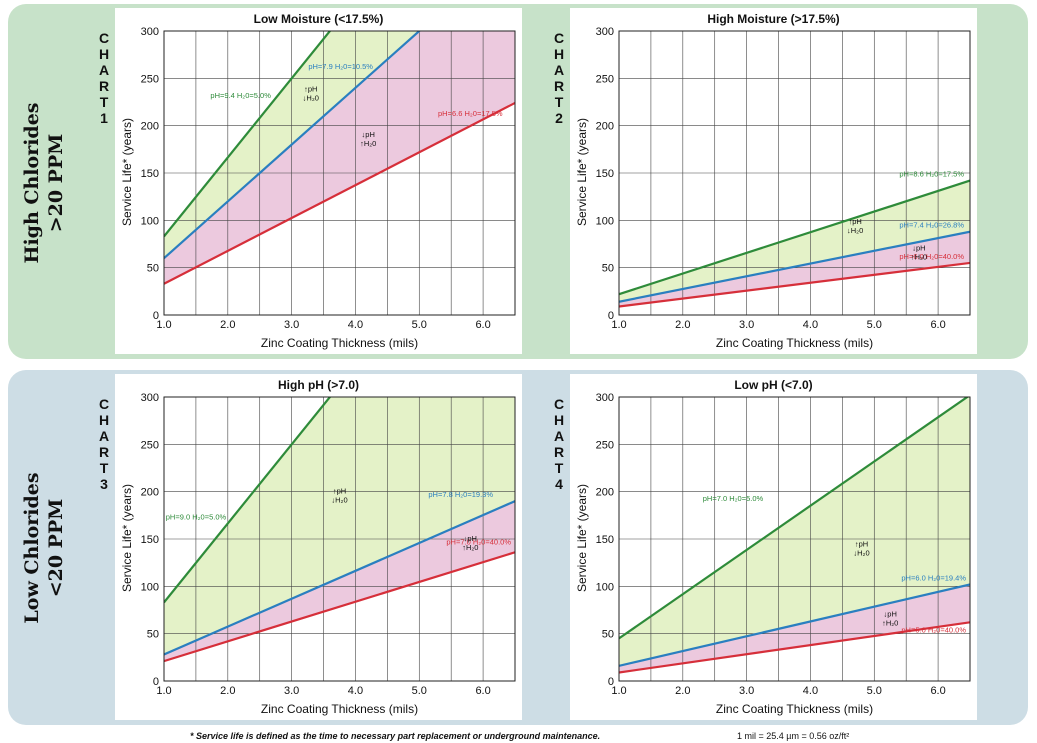  What do you see at coordinates (104, 78) in the screenshot?
I see `chart-number-label: CHART 1` at bounding box center [104, 78].